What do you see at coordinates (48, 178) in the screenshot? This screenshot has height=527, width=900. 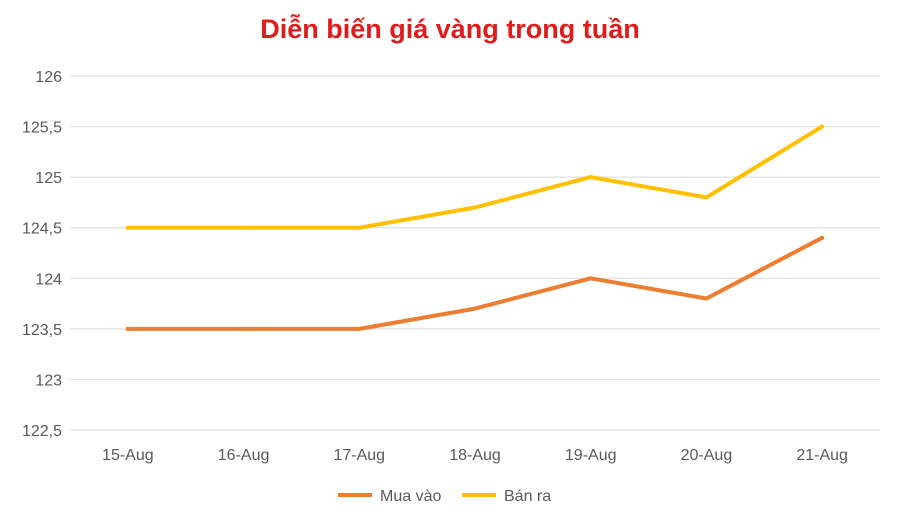 I see `y-tick-label: 125` at bounding box center [48, 178].